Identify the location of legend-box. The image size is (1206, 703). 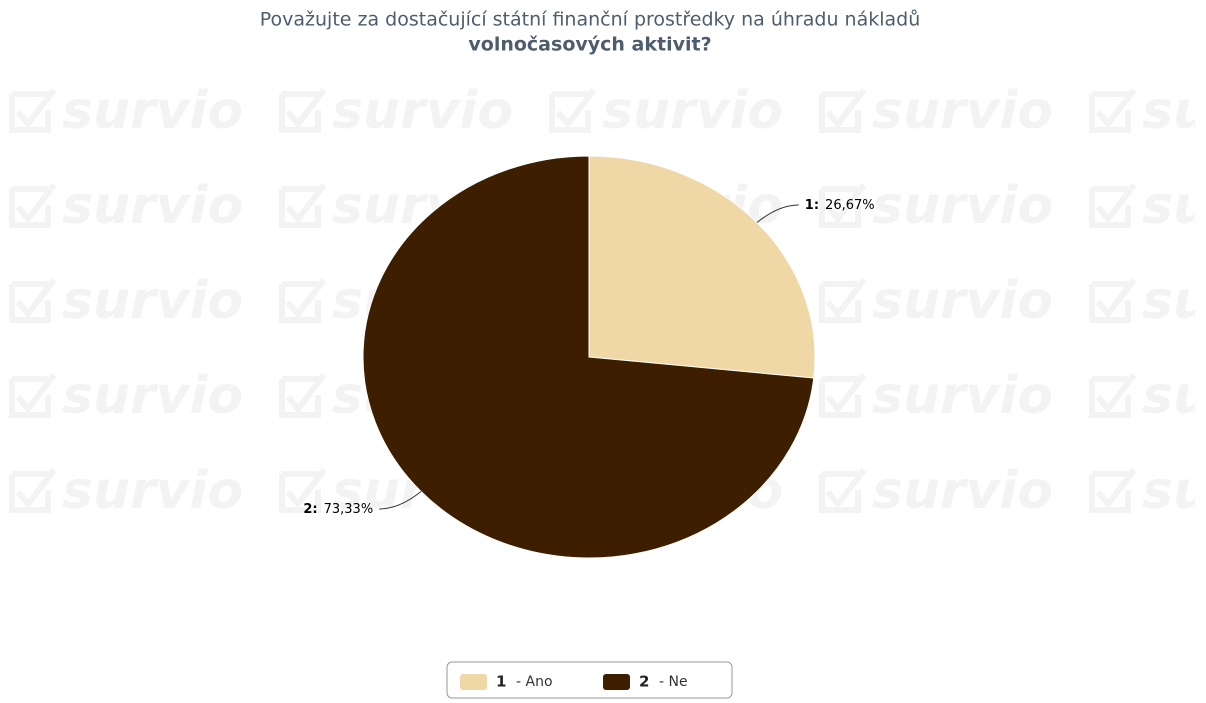
(589, 680).